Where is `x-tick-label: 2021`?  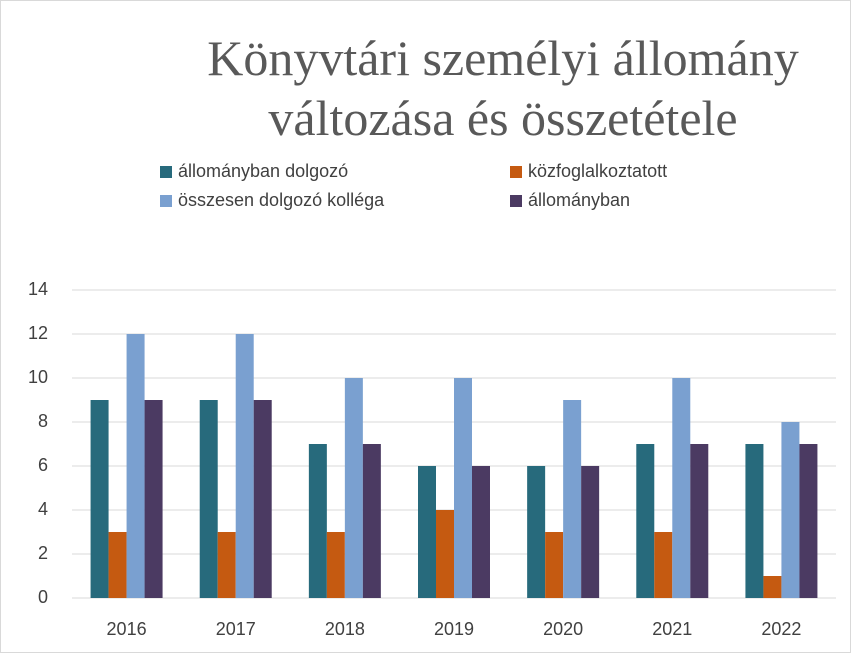 x-tick-label: 2021 is located at coordinates (672, 629).